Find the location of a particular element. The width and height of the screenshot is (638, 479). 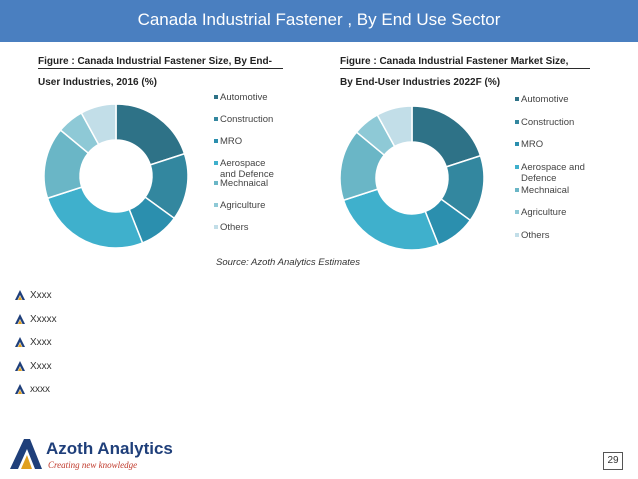

chart2-legend-item: MRO is located at coordinates (529, 144).